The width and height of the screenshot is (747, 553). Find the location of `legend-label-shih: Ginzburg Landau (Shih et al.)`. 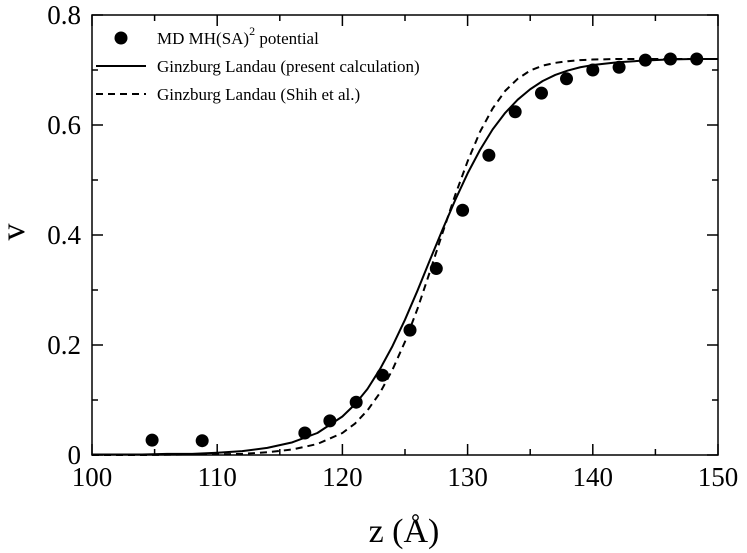

legend-label-shih: Ginzburg Landau (Shih et al.) is located at coordinates (258, 94).